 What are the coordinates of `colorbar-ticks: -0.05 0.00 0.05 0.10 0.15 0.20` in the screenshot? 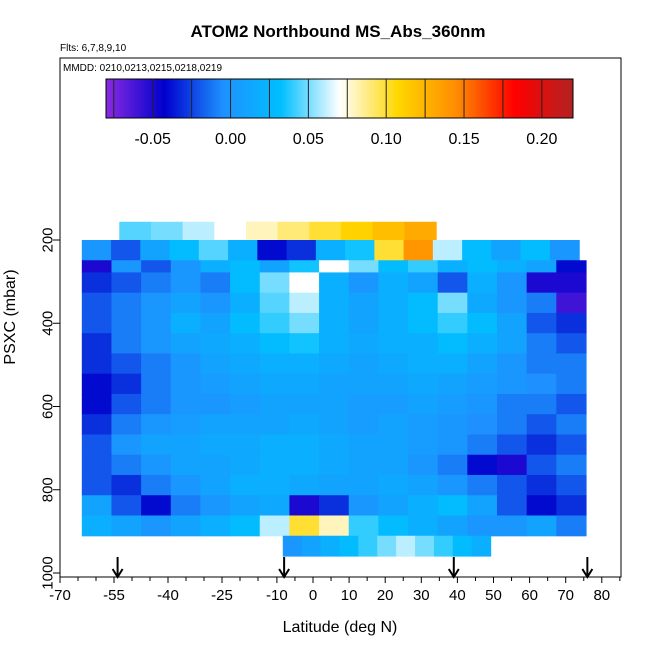 It's located at (335, 113).